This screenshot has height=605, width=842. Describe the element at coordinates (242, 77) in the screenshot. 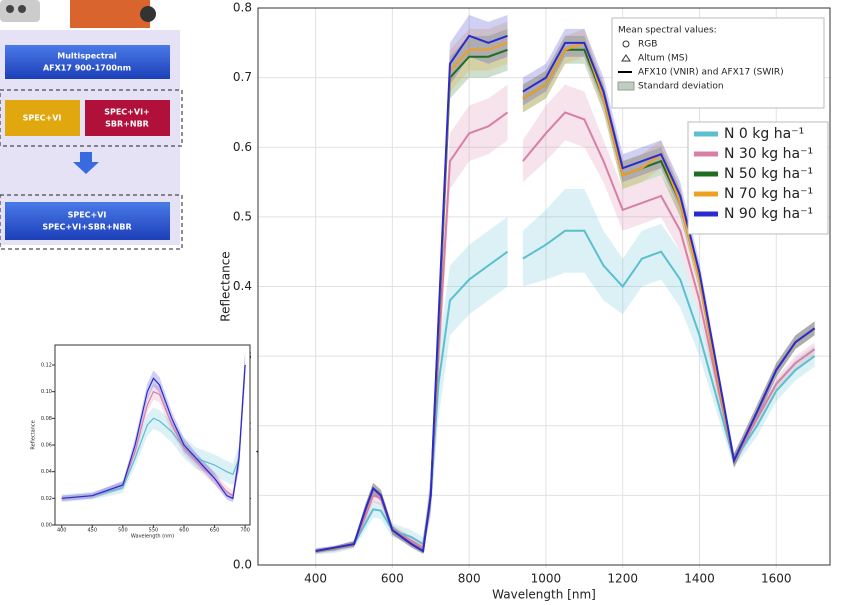

I see `y-tick-label: 0.7` at that location.